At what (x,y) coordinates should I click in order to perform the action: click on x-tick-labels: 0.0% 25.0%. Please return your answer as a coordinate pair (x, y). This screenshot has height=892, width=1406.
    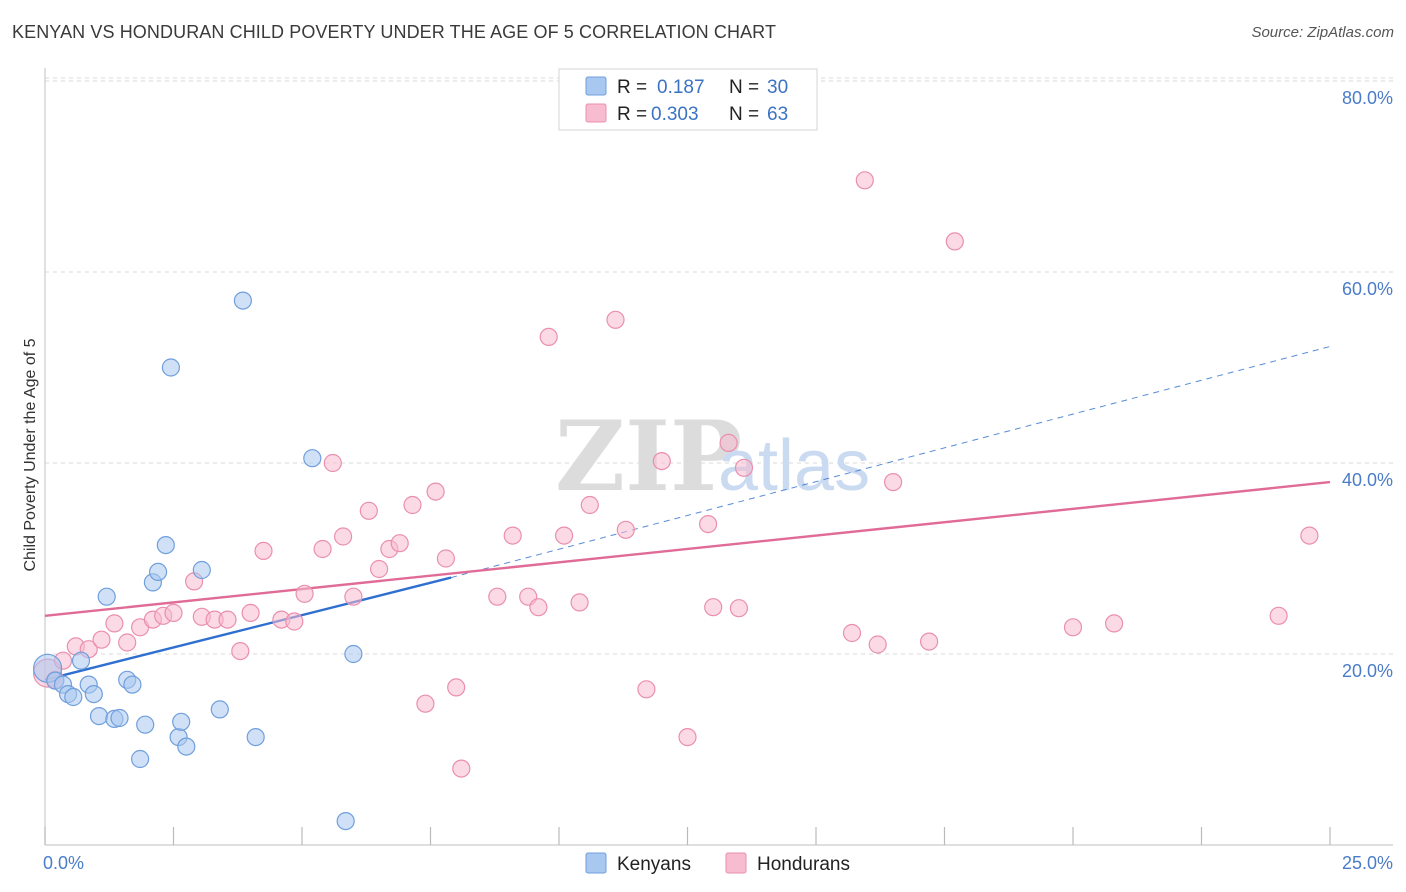
    Looking at the image, I should click on (718, 863).